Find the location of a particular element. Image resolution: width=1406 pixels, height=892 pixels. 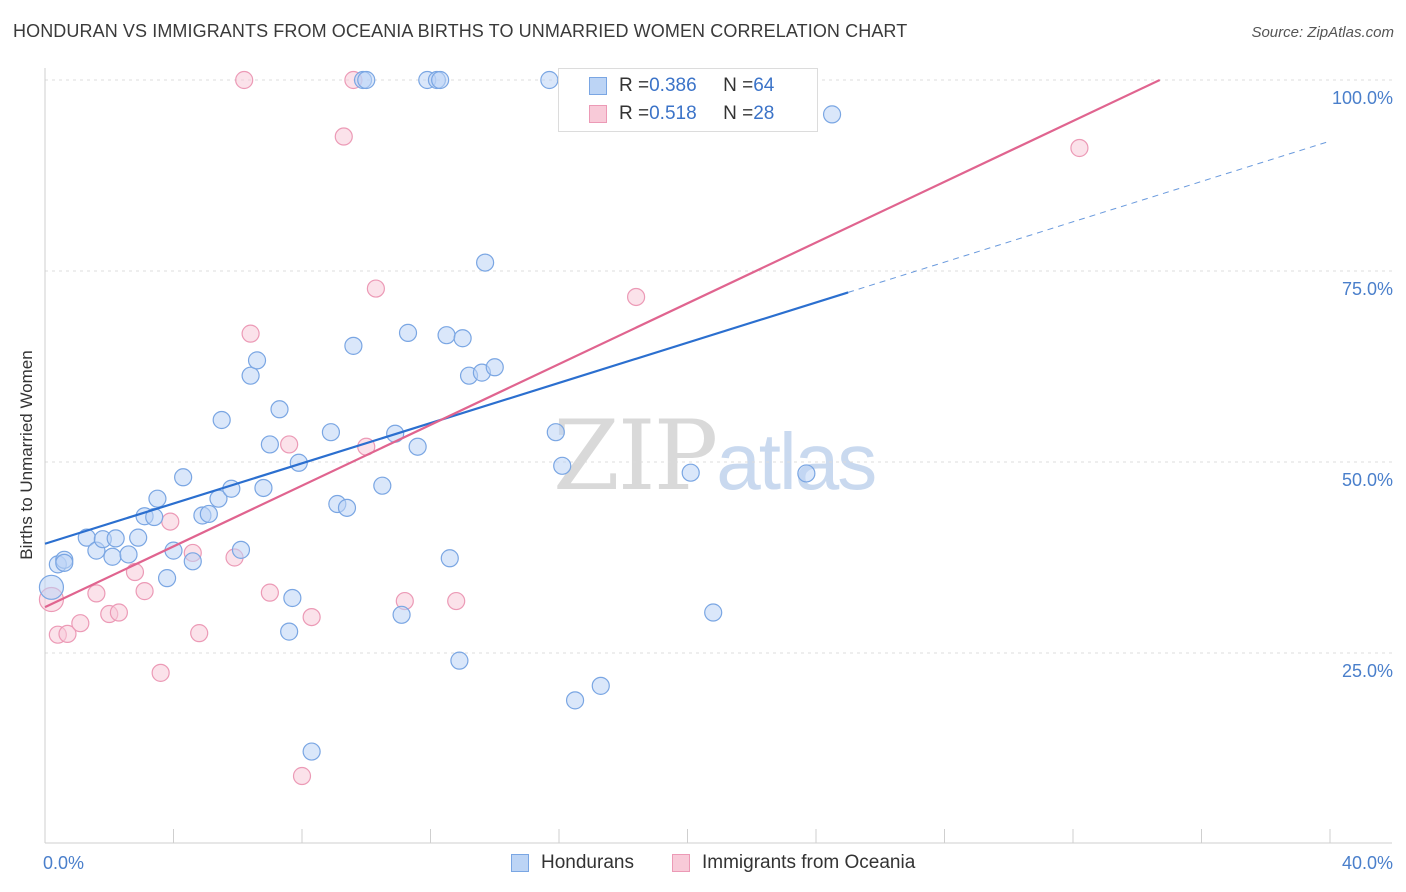

legend-item-hondurans: Hondurans is located at coordinates (572, 863).